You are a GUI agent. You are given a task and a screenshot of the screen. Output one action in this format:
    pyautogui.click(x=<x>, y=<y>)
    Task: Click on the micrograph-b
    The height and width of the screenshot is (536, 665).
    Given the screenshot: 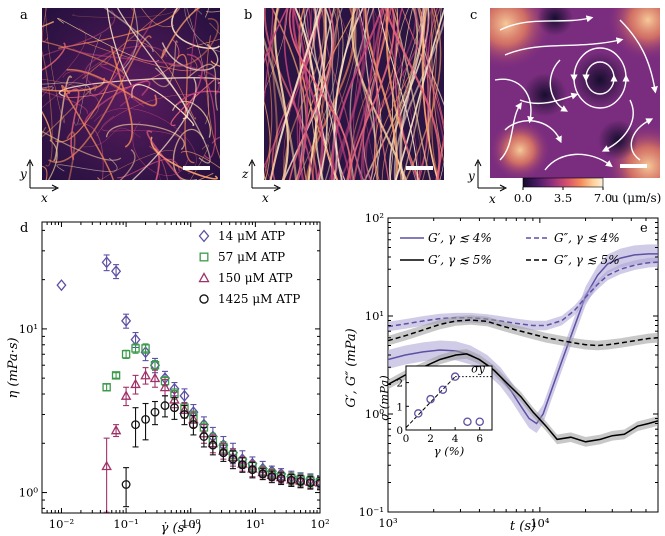 What is the action you would take?
    pyautogui.click(x=374, y=93)
    